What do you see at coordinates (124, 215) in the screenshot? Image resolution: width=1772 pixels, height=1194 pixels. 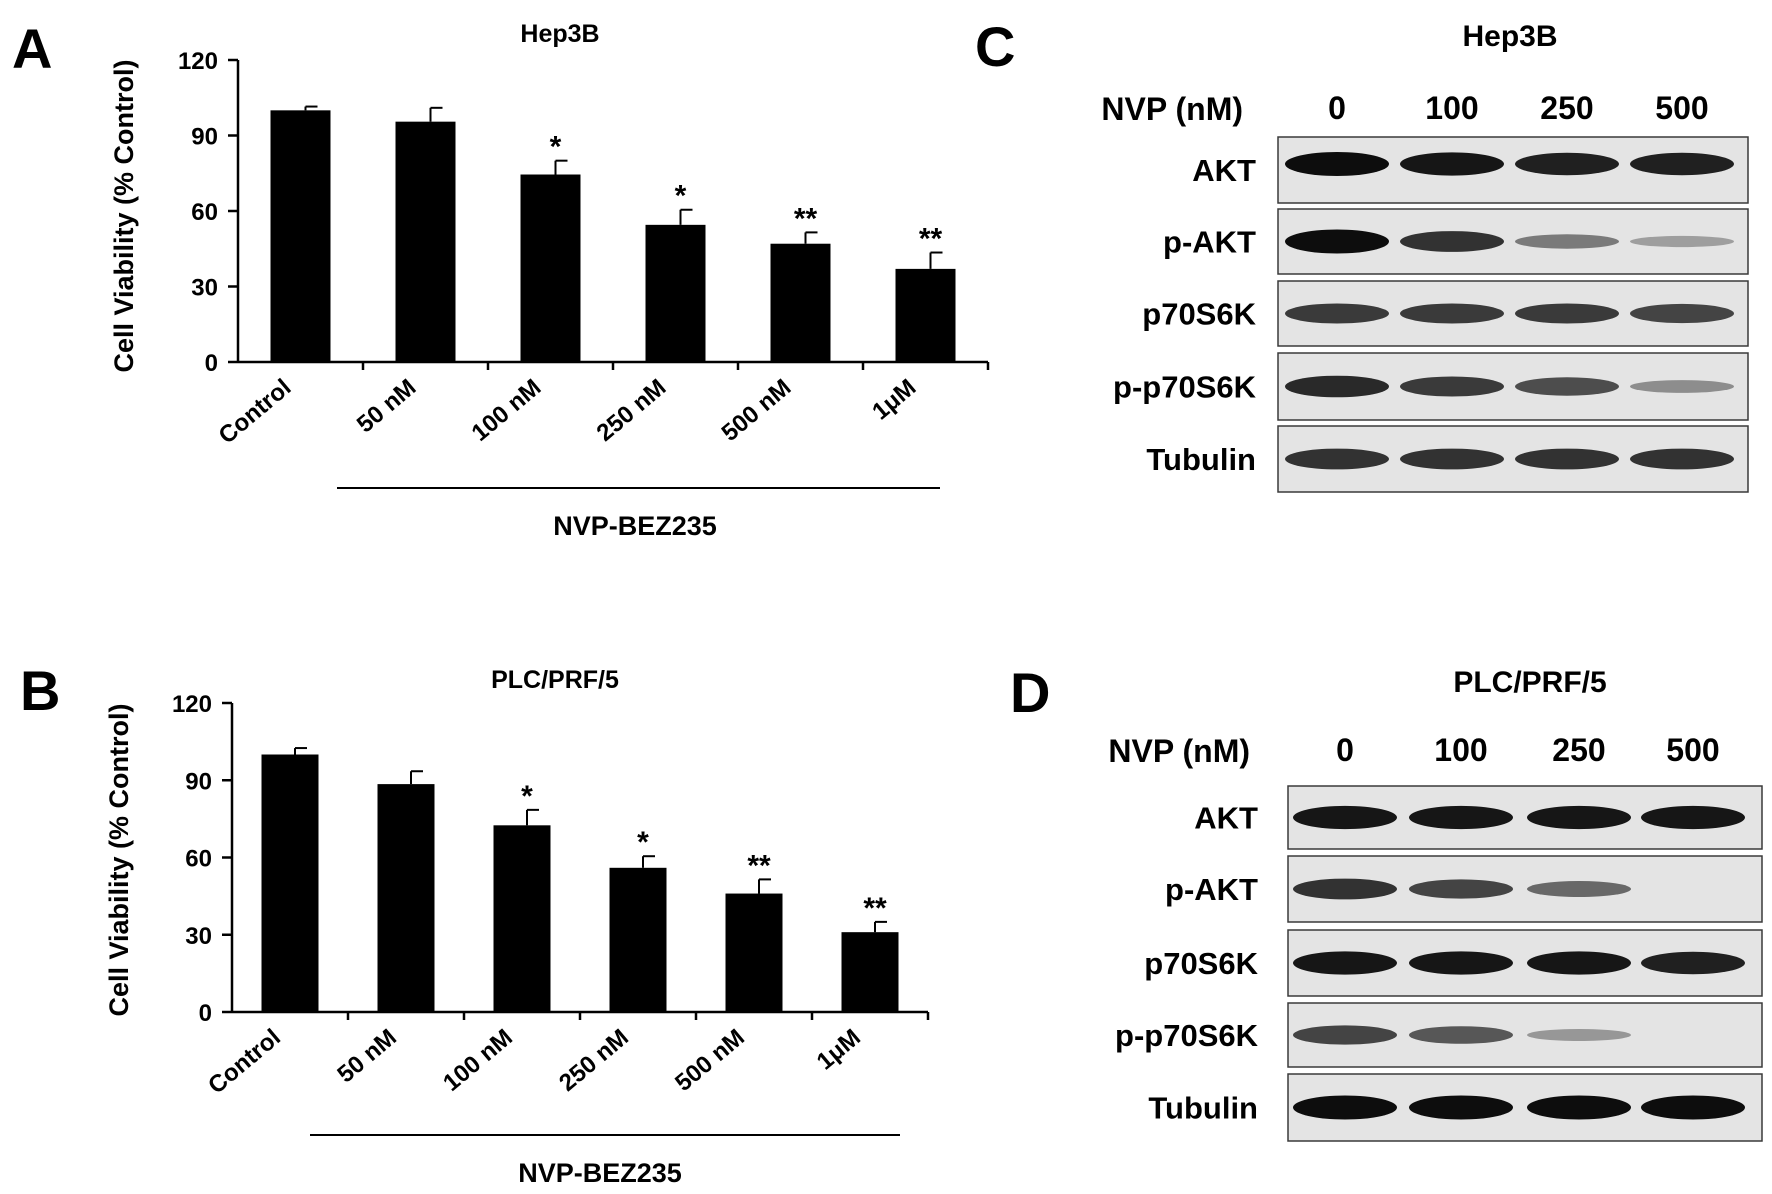 I see `panel-a-y-axis-label: Cell Viability (% Control)` at bounding box center [124, 215].